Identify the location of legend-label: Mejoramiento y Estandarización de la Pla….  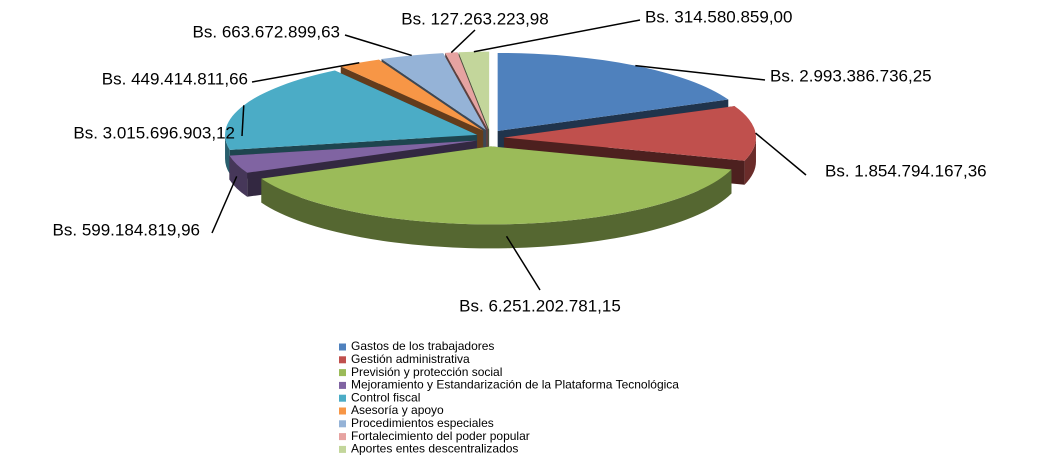
(515, 385).